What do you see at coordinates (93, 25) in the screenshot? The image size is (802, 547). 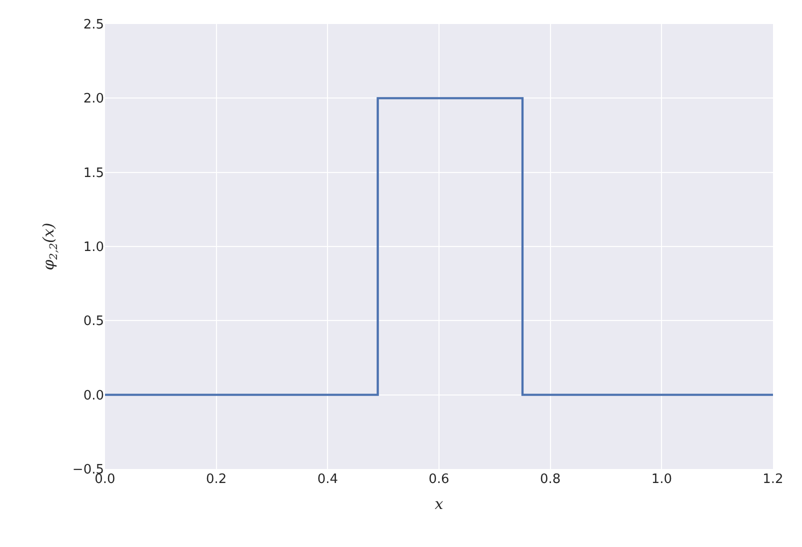 I see `y-tick-label: 2.5` at bounding box center [93, 25].